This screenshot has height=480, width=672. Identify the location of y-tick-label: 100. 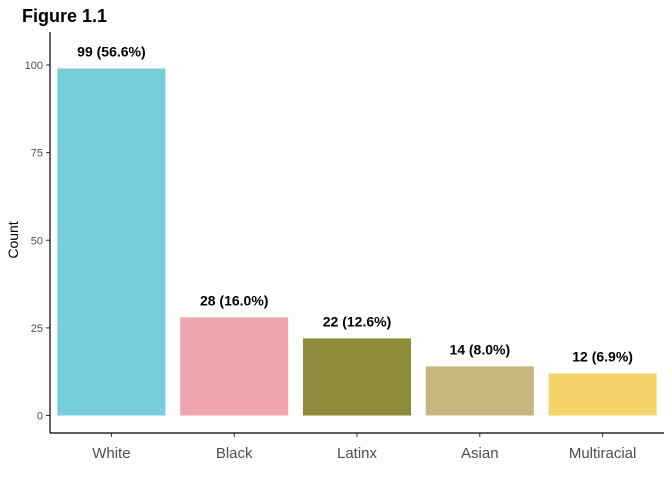
(34, 66).